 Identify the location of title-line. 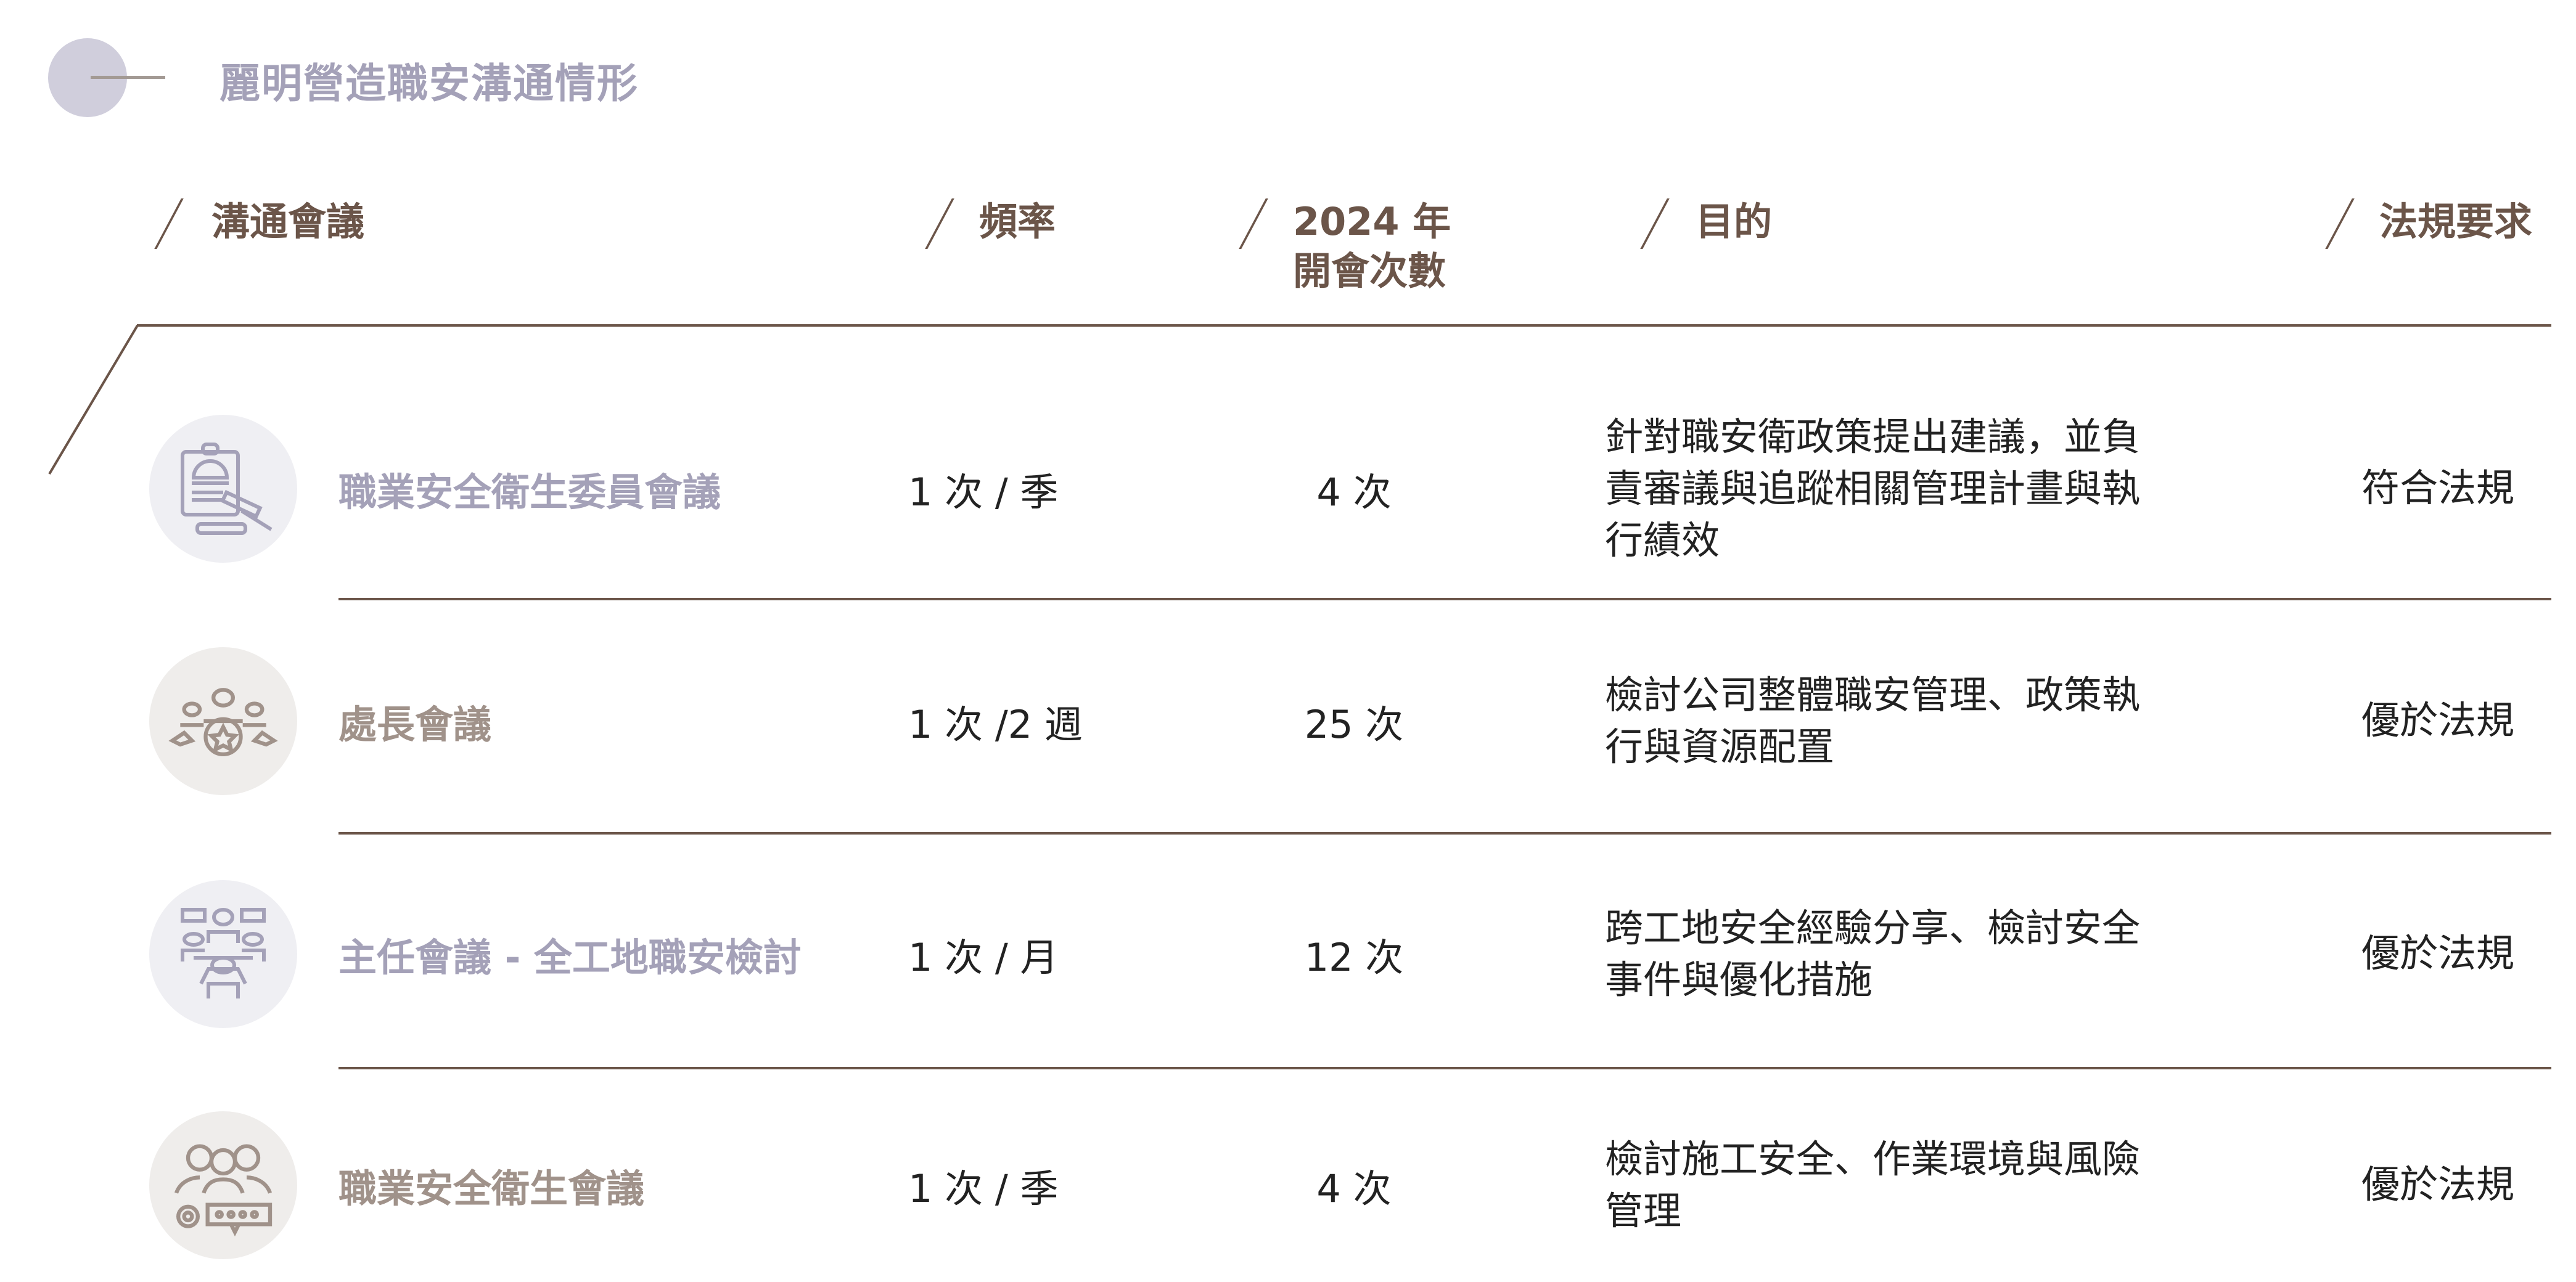
(128, 77).